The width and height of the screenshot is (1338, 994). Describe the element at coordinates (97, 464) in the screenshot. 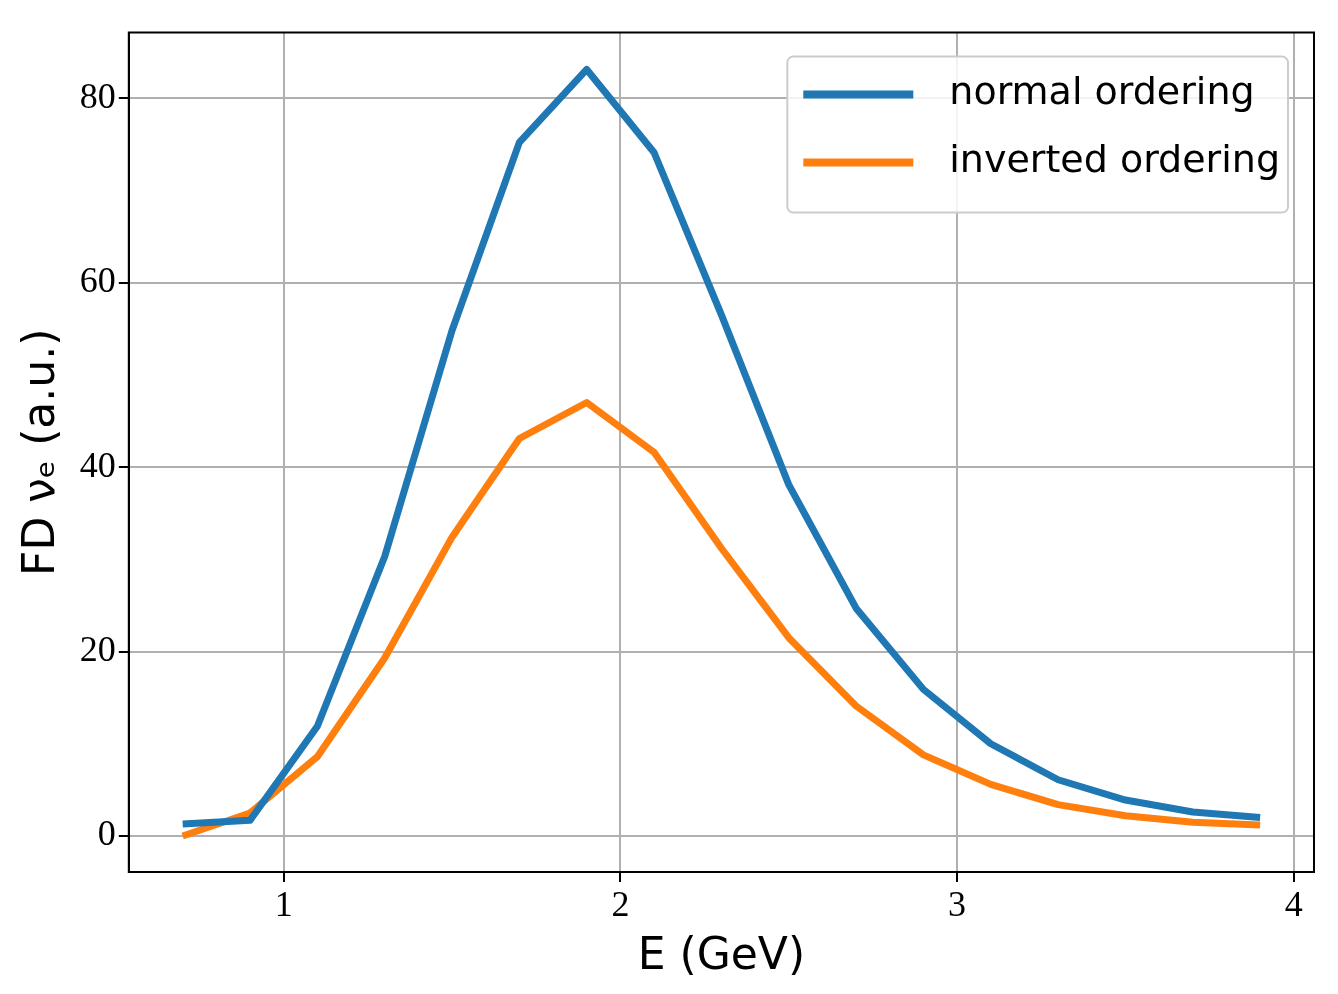

I see `y-tick-label: 40` at that location.